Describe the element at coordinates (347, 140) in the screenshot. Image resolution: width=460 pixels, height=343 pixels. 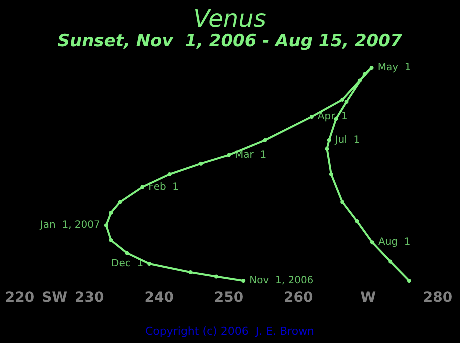
I see `annotation: Jul 1` at that location.